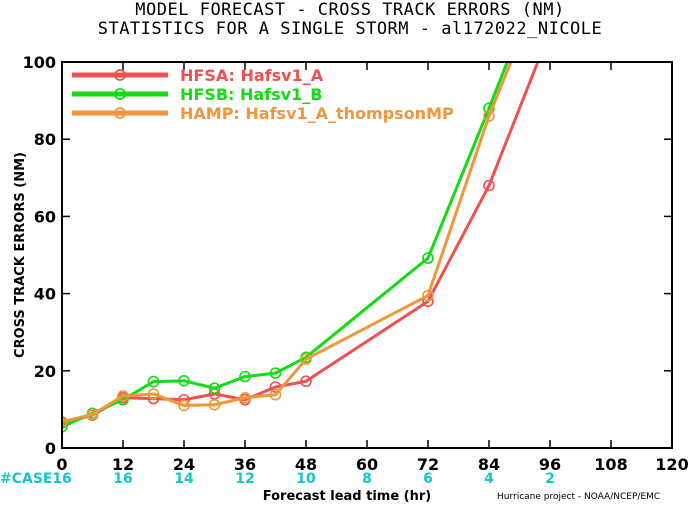 The image size is (700, 506). What do you see at coordinates (45, 216) in the screenshot?
I see `y-tick-label: 60` at bounding box center [45, 216].